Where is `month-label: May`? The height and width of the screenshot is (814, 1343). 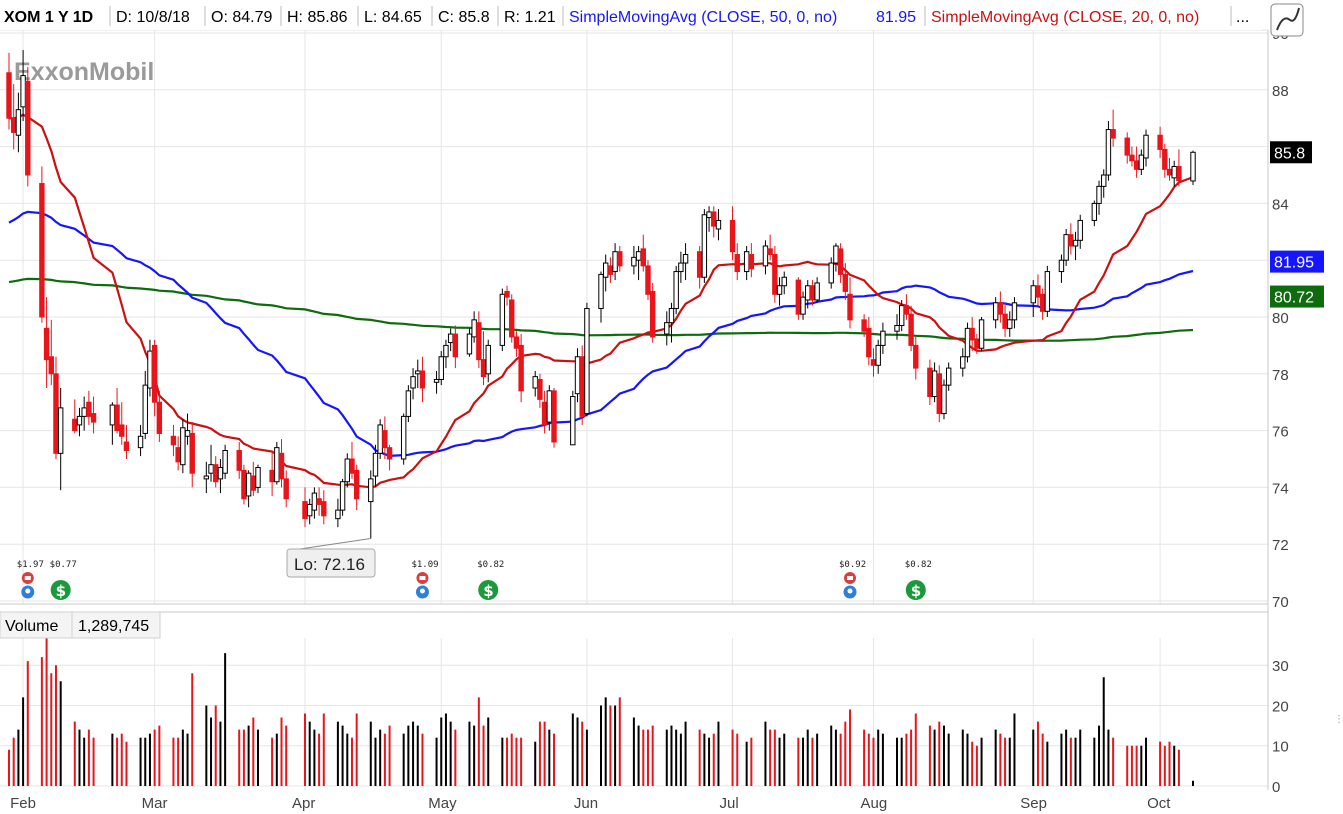 month-label: May is located at coordinates (442, 803).